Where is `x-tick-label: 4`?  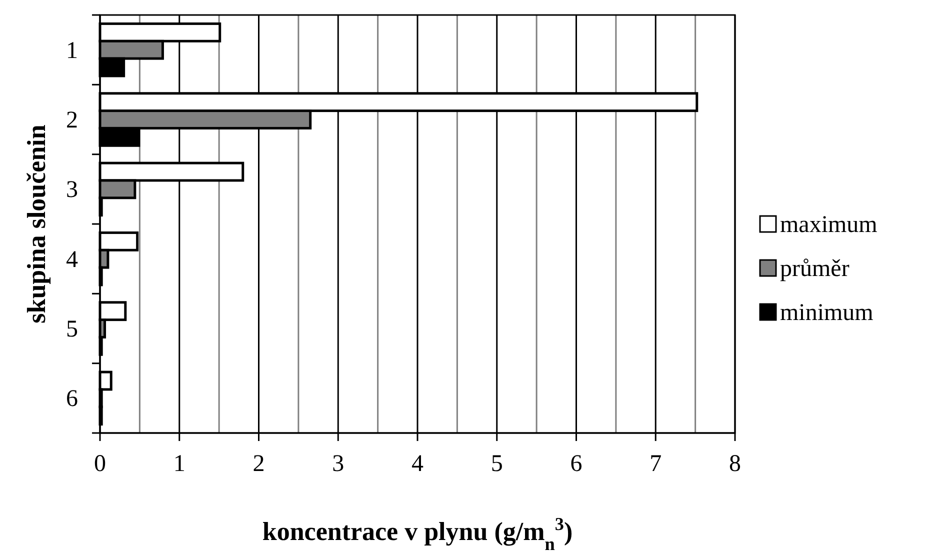 x-tick-label: 4 is located at coordinates (418, 464).